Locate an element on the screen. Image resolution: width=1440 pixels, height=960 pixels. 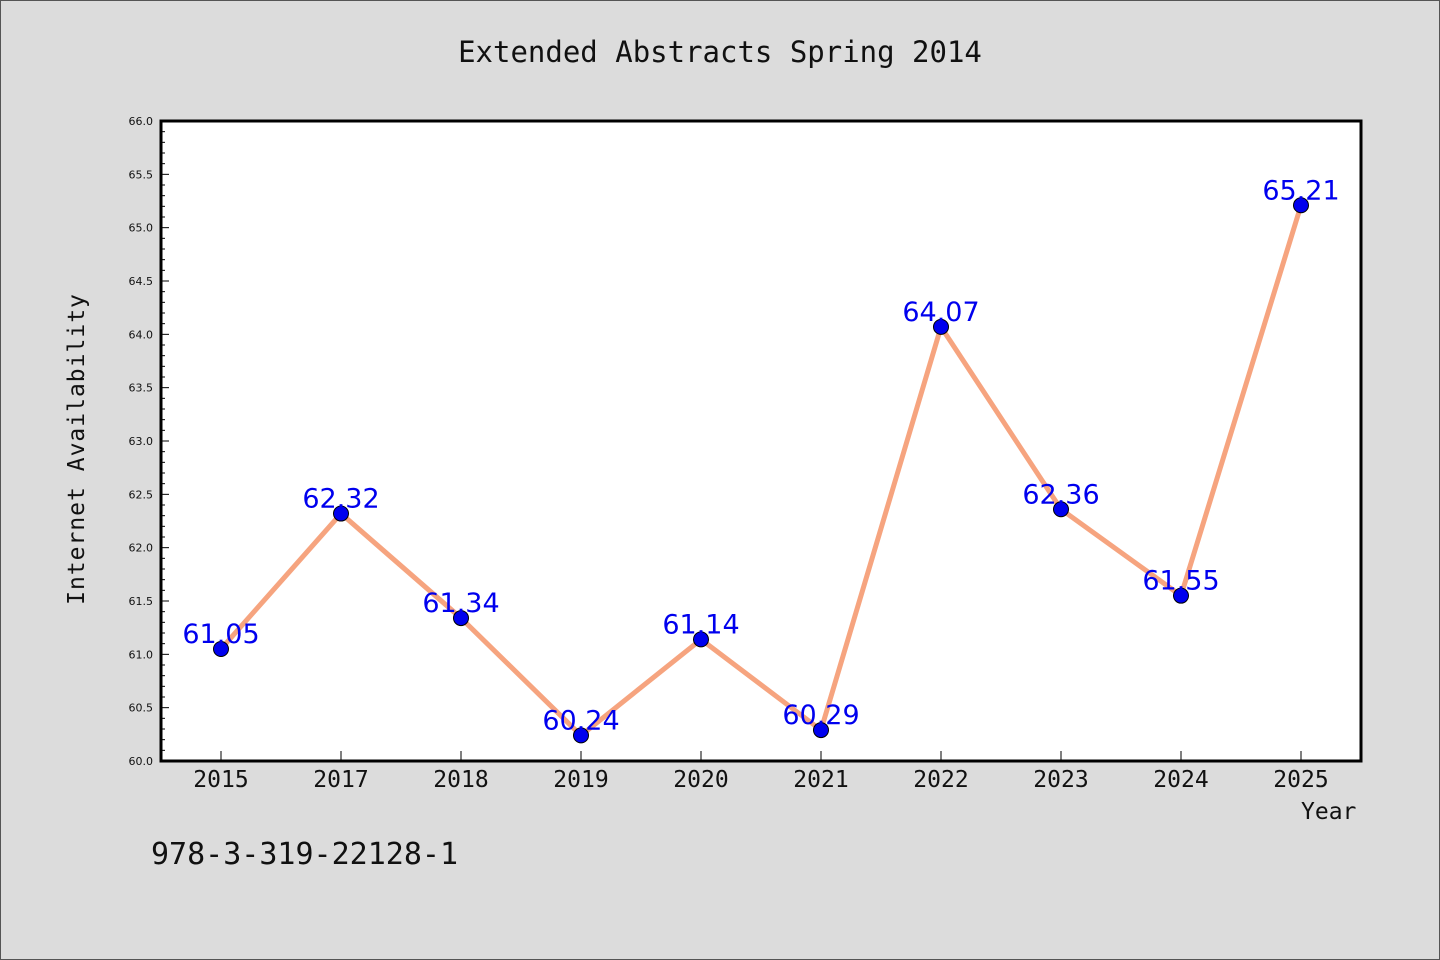
y-tick-label: 65.5 is located at coordinates (141, 174).